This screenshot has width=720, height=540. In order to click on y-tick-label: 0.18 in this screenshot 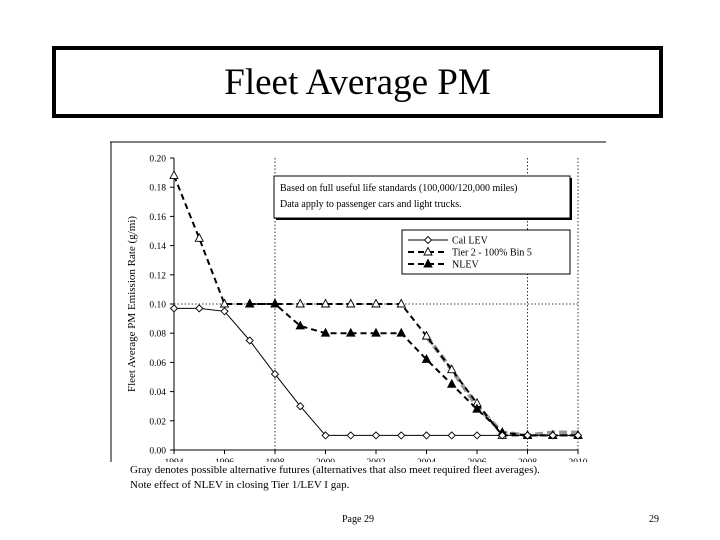, I will do `click(157, 189)`.